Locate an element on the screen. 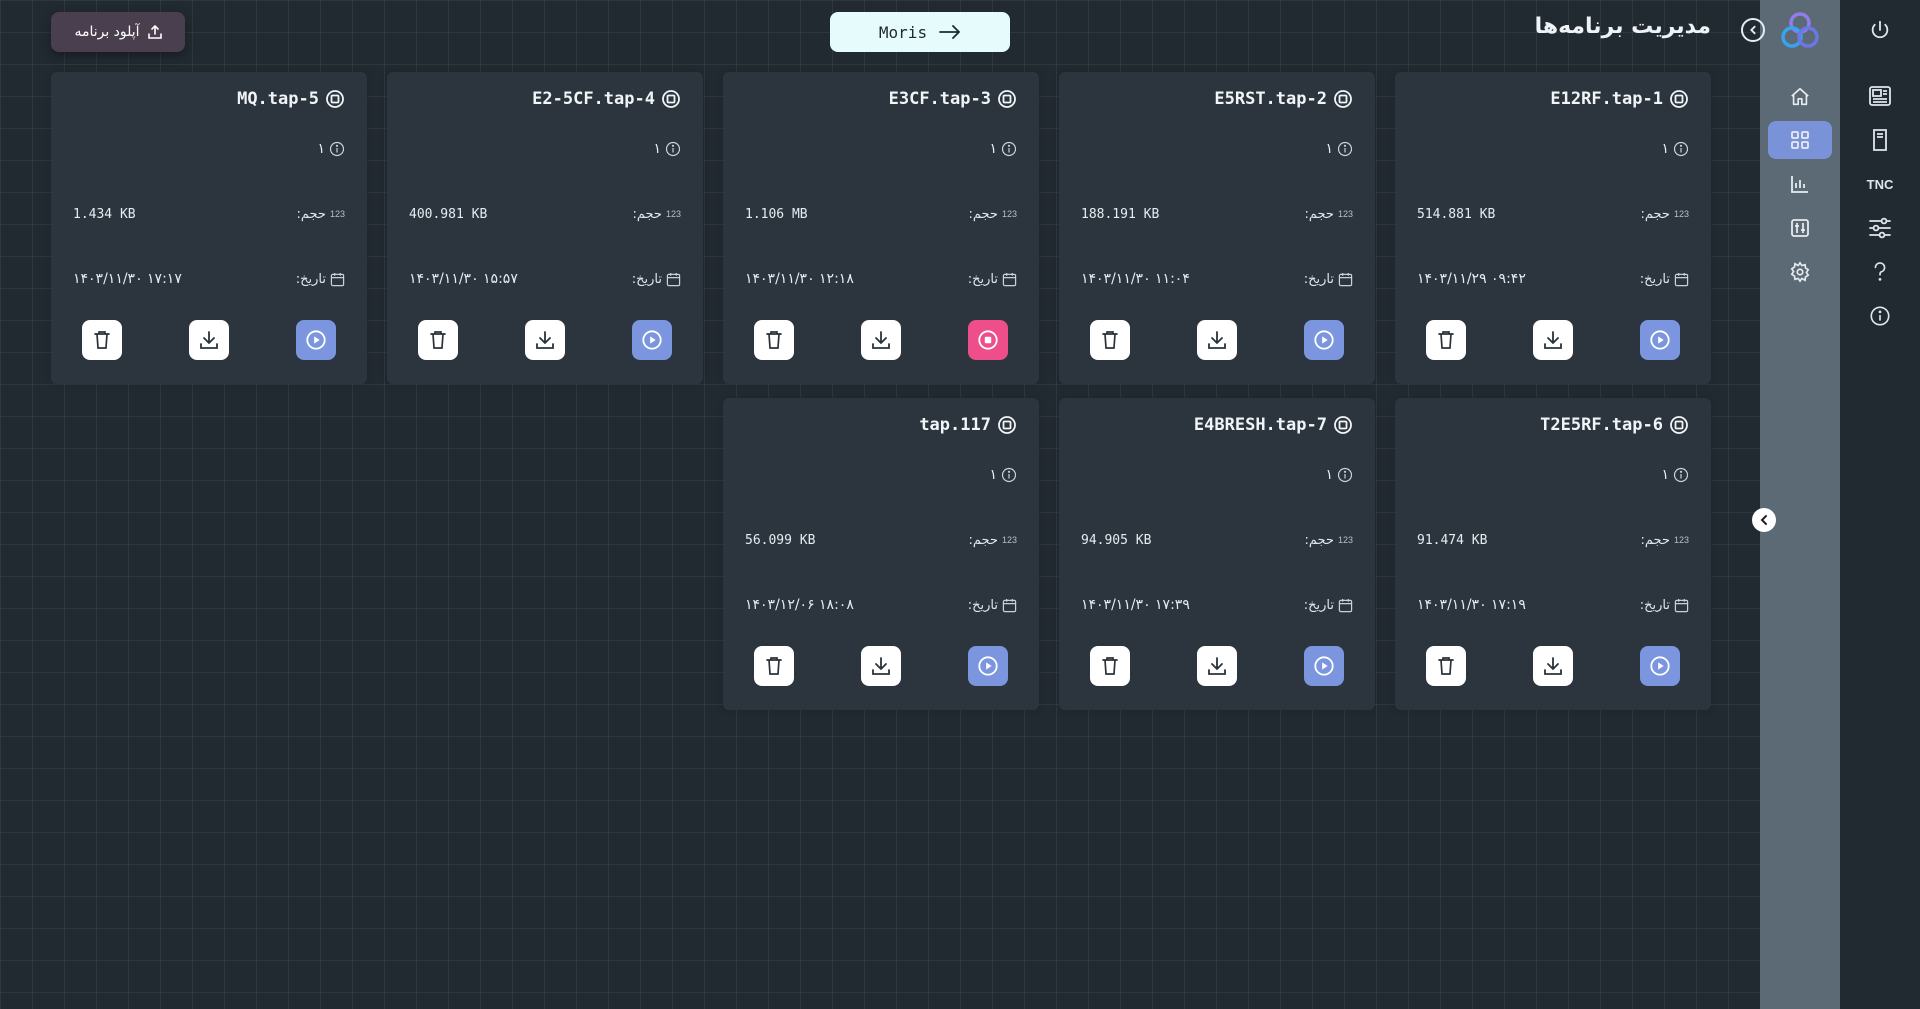 The width and height of the screenshot is (1920, 1009). tnc-item: TNC is located at coordinates (1880, 184).